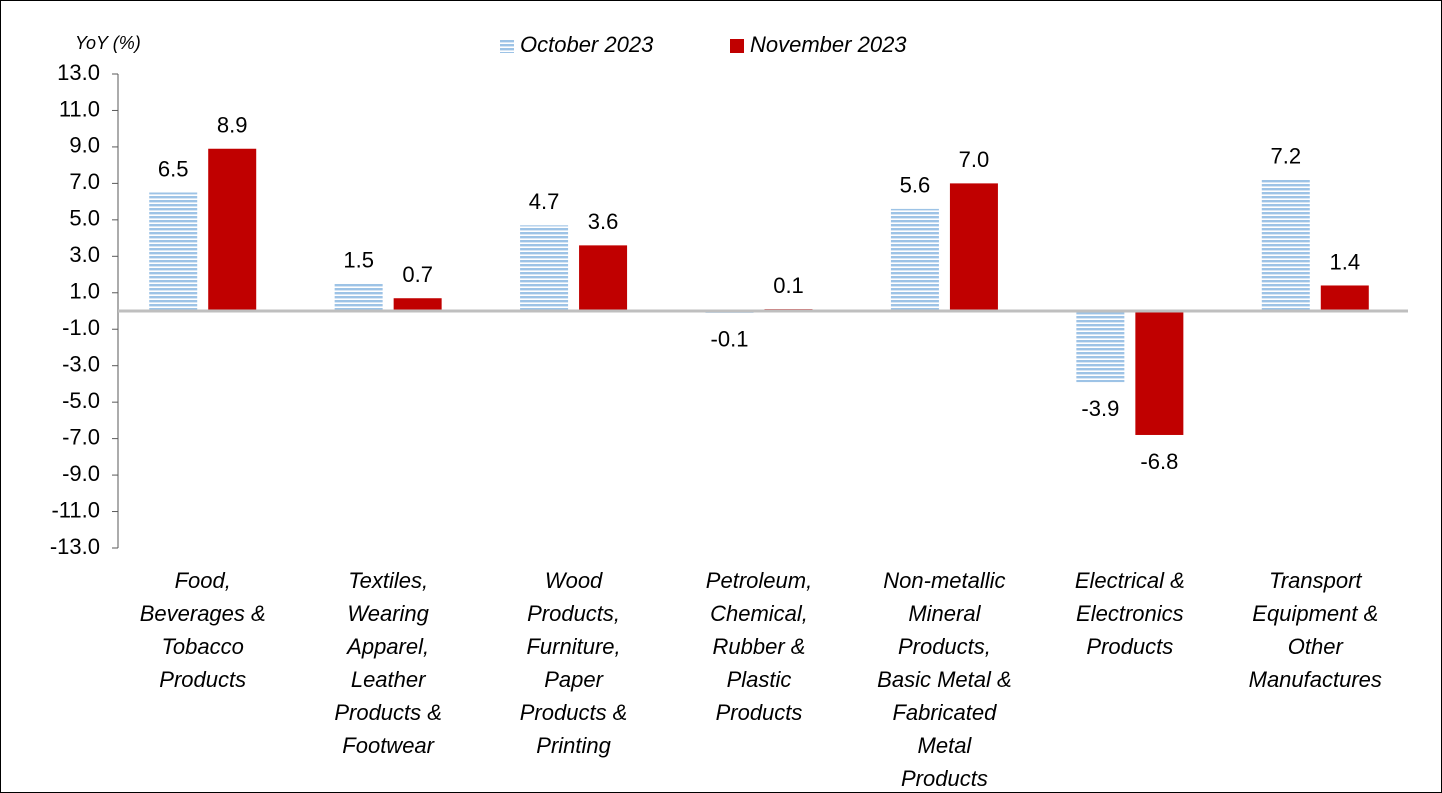 This screenshot has height=793, width=1442. Describe the element at coordinates (84, 181) in the screenshot. I see `y-tick-label: 7.0` at that location.